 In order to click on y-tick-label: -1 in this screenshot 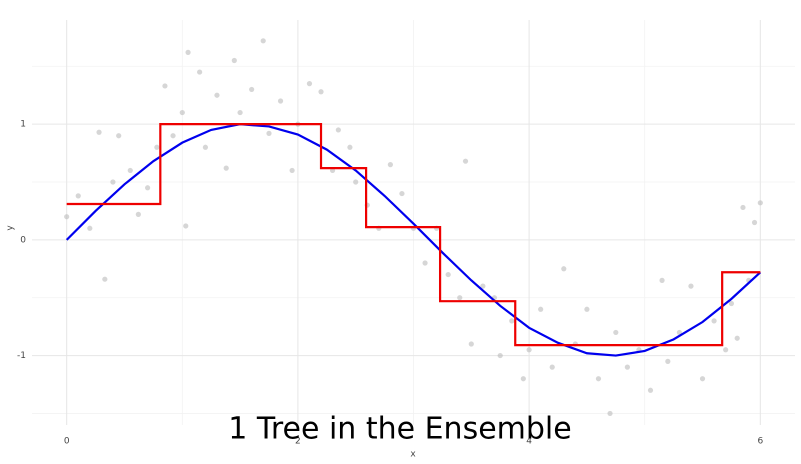, I will do `click(21, 356)`.